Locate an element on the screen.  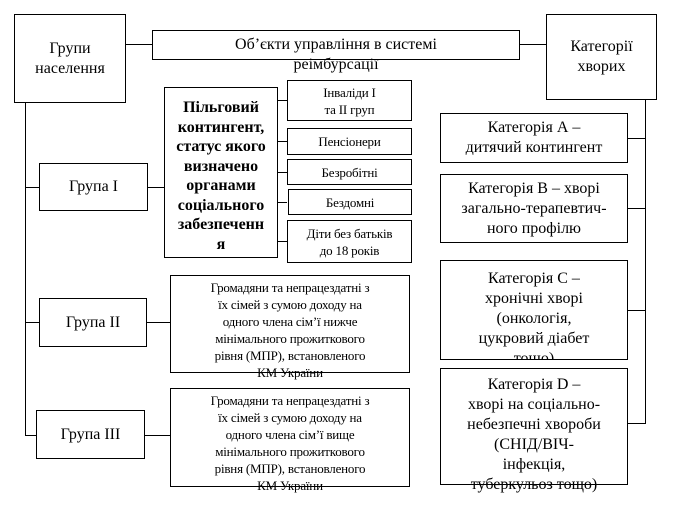
category-a: Категорія А – дитячий контингент is located at coordinates (534, 138).